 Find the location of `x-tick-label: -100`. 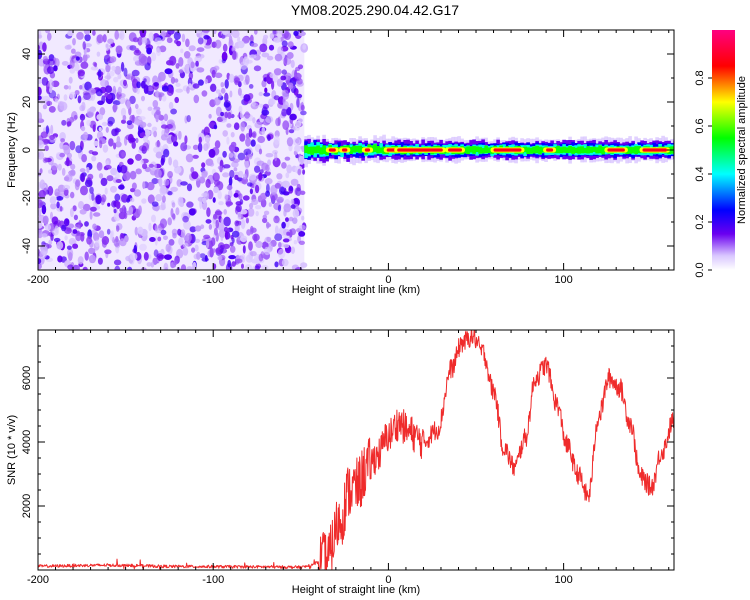

x-tick-label: -100 is located at coordinates (213, 280).